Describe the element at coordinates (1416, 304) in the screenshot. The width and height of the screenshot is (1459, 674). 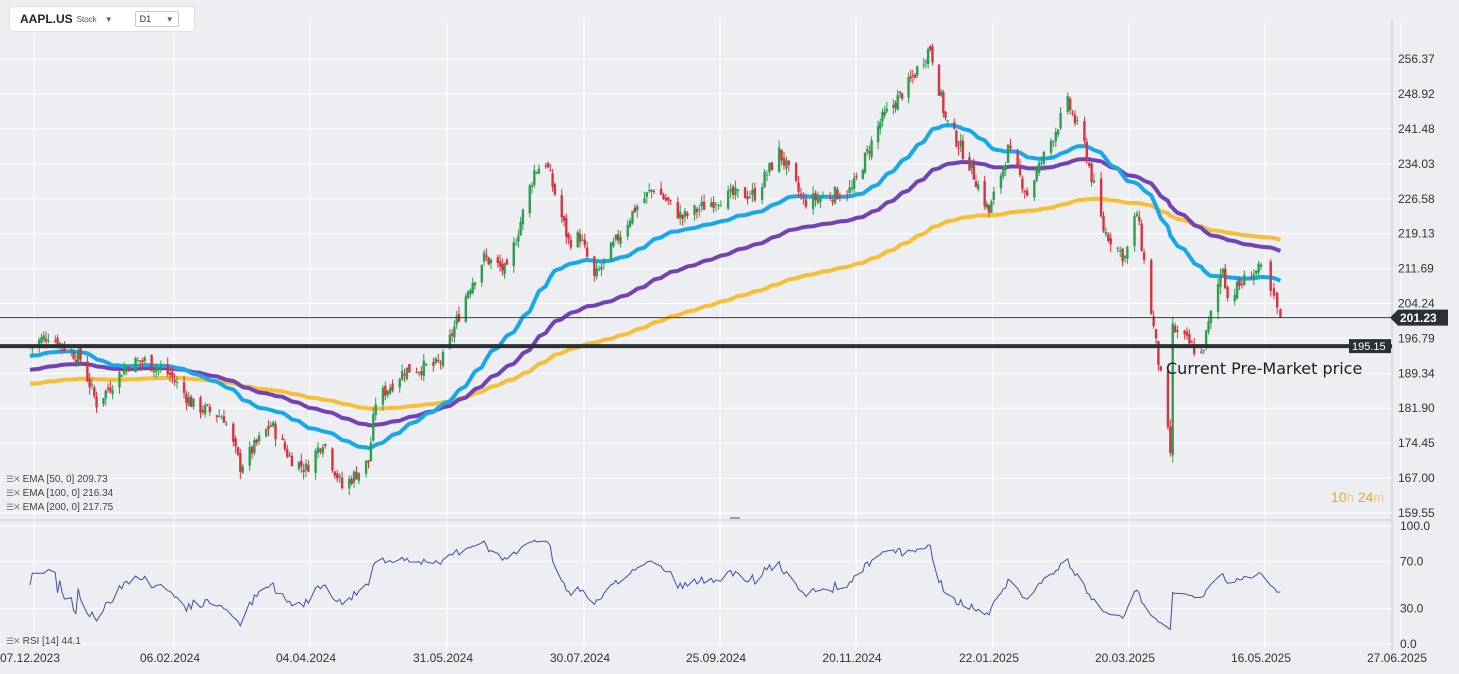
I see `y-tick-label: 204.24` at that location.